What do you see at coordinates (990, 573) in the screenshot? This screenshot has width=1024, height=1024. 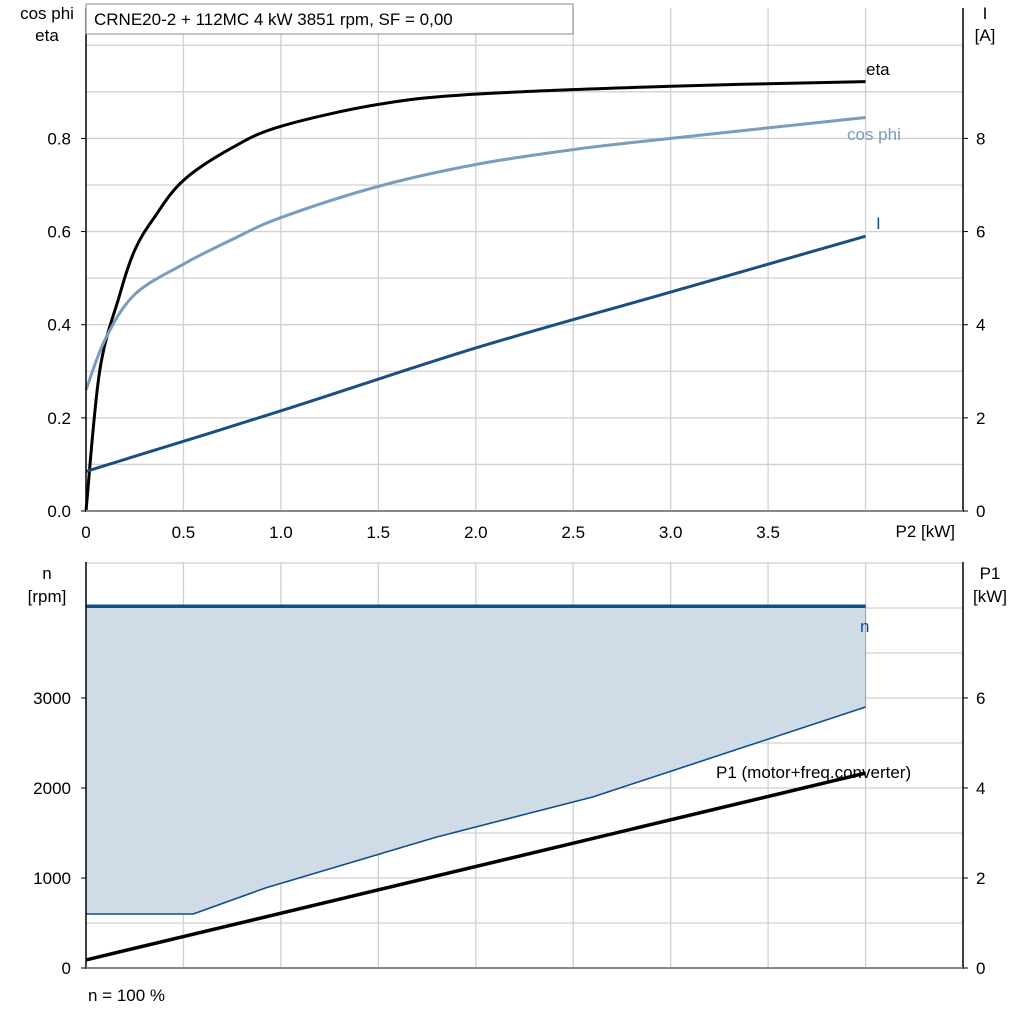 I see `p1-axis-label: P1` at bounding box center [990, 573].